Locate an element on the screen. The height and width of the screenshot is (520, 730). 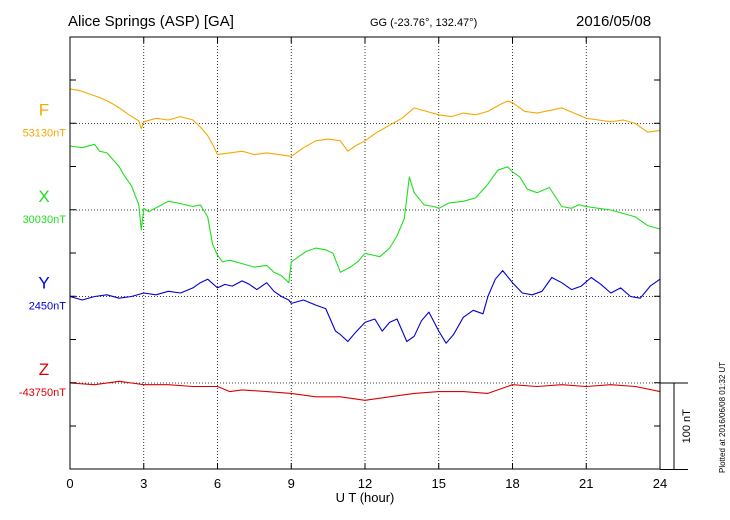
x-axis-label: U T (hour) is located at coordinates (365, 497).